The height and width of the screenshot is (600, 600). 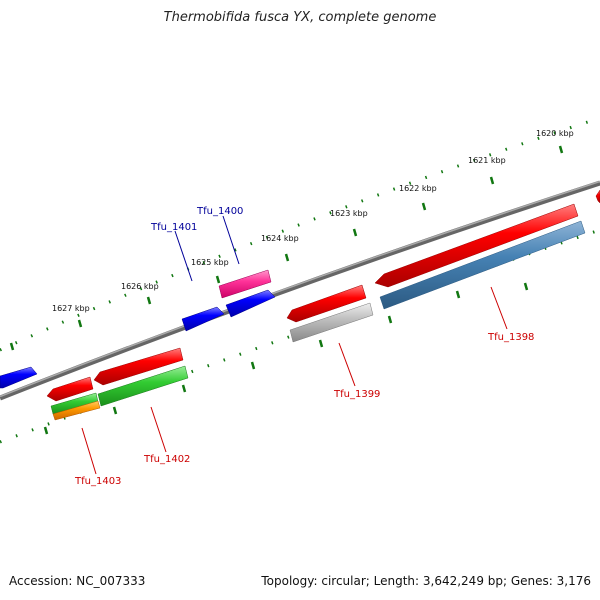 What do you see at coordinates (173, 227) in the screenshot?
I see `gene-label-tfu-1401: Tfu_1401` at bounding box center [173, 227].